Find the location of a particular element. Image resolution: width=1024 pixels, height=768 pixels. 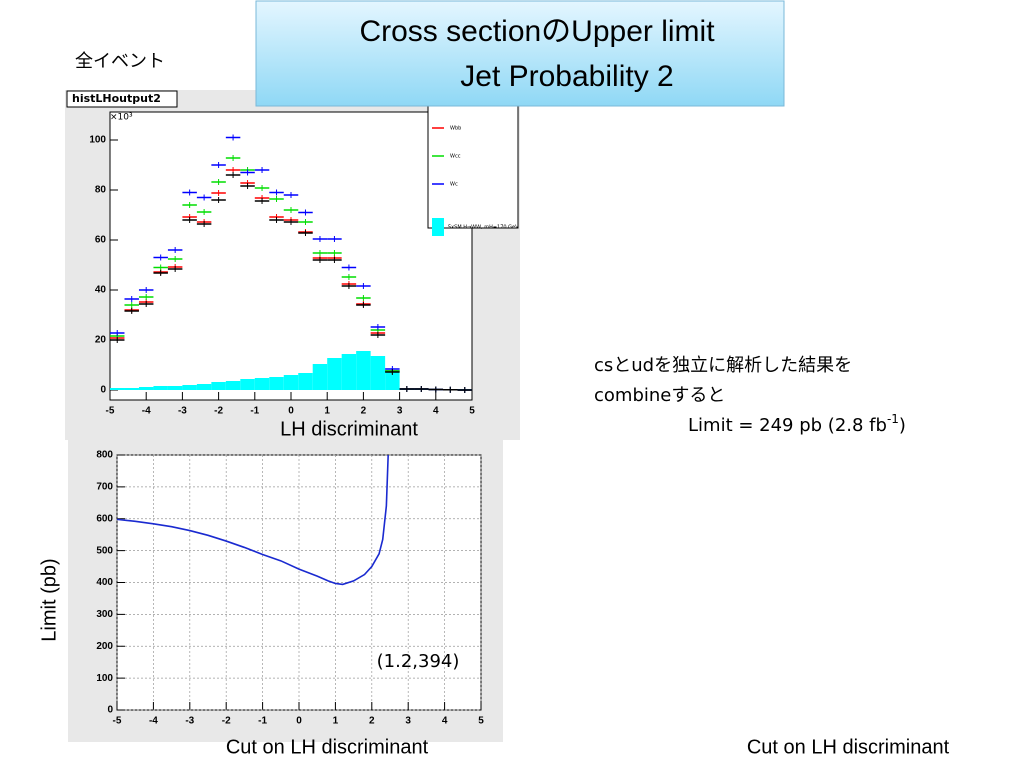

annotation: (1.2,394) is located at coordinates (418, 661).